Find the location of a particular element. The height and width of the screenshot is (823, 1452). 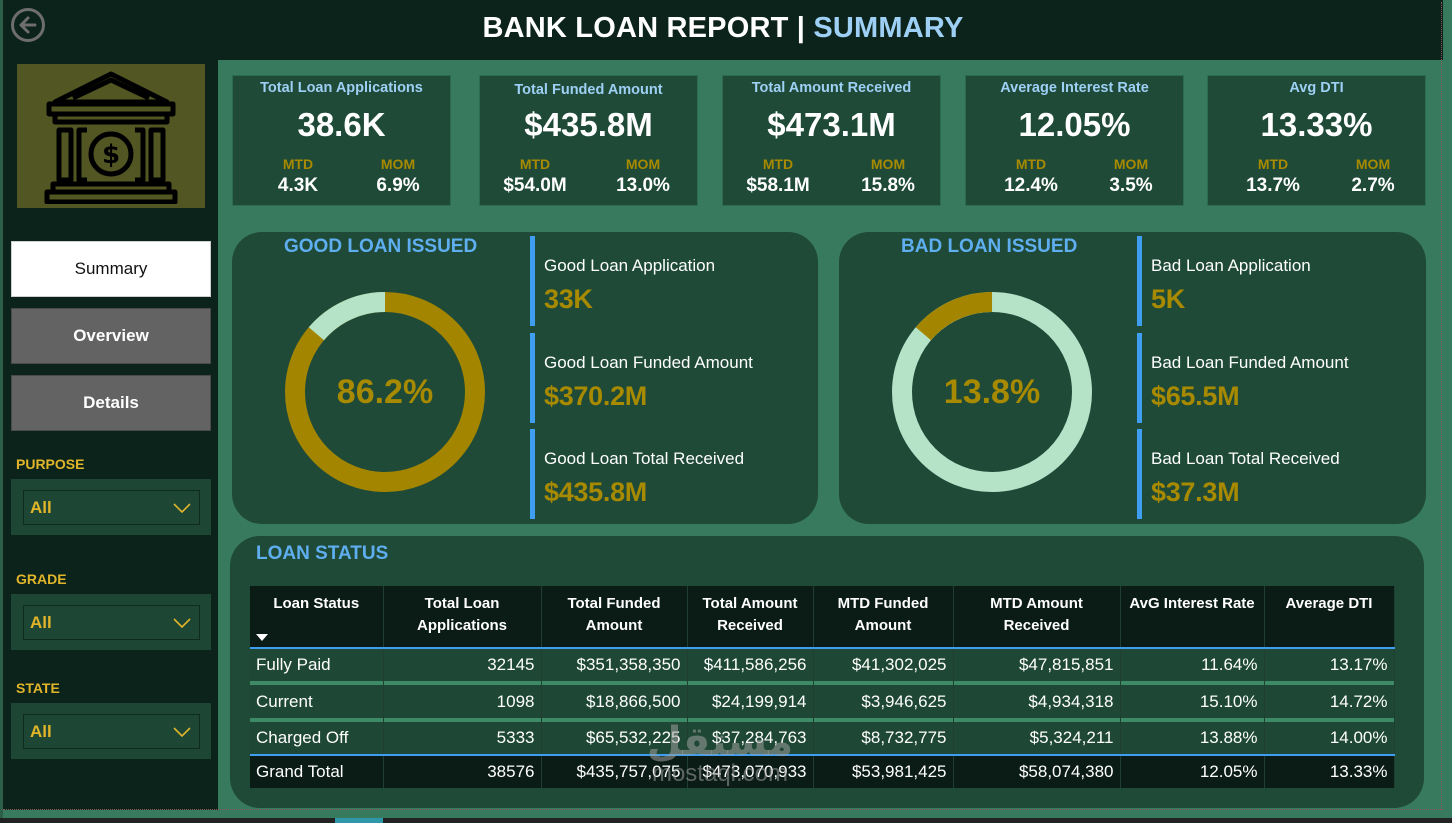

kpi-title: Avg DTI is located at coordinates (1316, 88).